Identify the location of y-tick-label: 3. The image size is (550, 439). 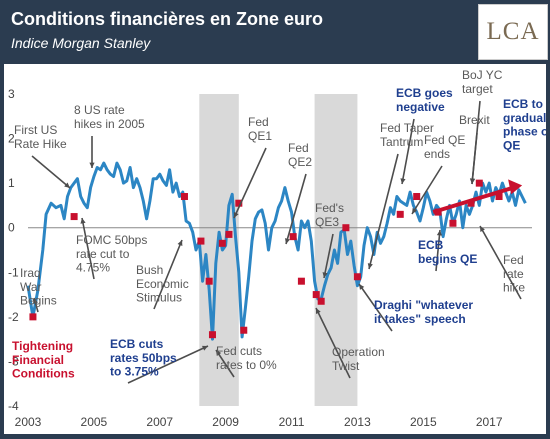
(11, 94).